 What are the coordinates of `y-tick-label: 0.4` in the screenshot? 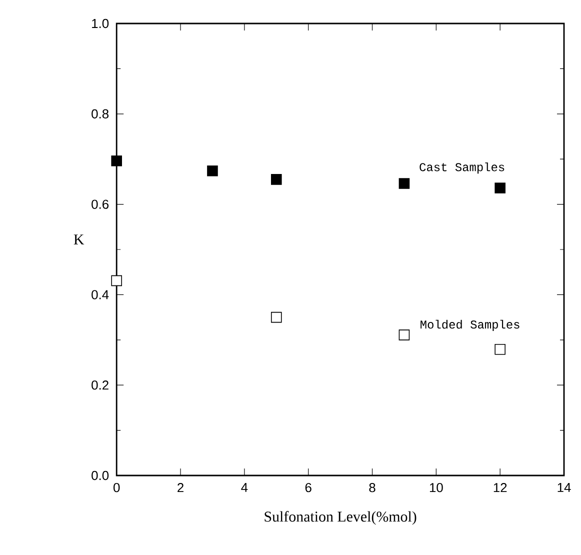 It's located at (100, 295).